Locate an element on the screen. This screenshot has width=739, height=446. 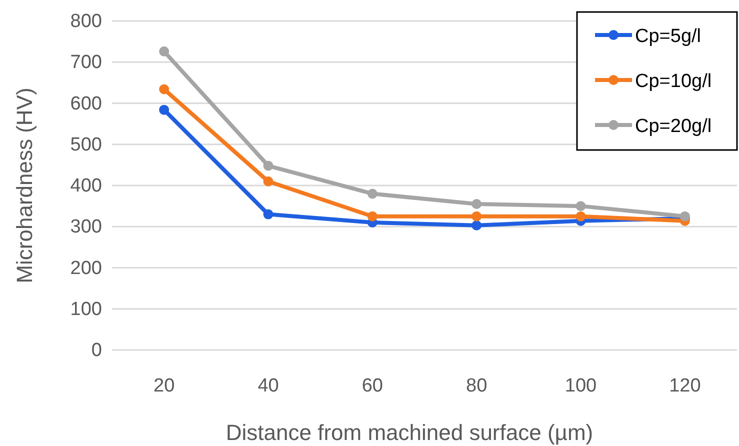
y-tick-label: 600 is located at coordinates (86, 103).